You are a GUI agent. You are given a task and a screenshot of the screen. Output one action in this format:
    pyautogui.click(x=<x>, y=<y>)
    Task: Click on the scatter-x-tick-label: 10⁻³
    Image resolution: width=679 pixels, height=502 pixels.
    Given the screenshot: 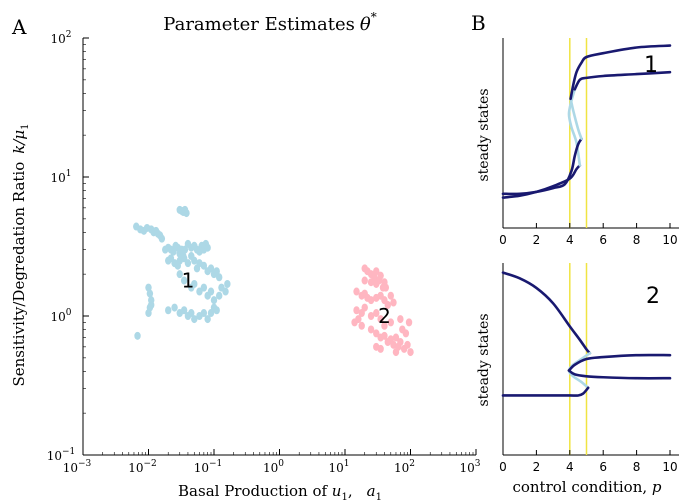 What is the action you would take?
    pyautogui.click(x=77, y=467)
    